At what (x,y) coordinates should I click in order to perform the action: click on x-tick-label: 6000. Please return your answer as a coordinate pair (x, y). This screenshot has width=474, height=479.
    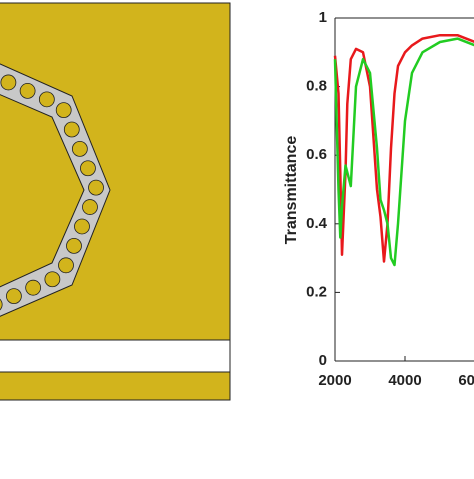
    Looking at the image, I should click on (466, 380).